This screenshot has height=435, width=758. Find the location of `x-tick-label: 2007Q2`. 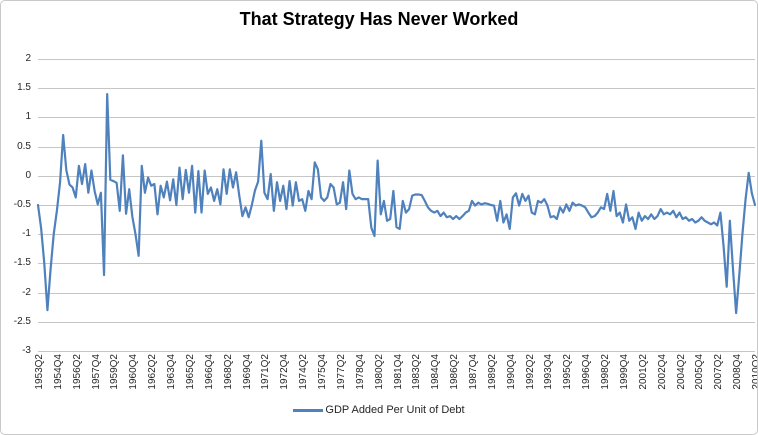

x-tick-label: 2007Q2 is located at coordinates (719, 372).